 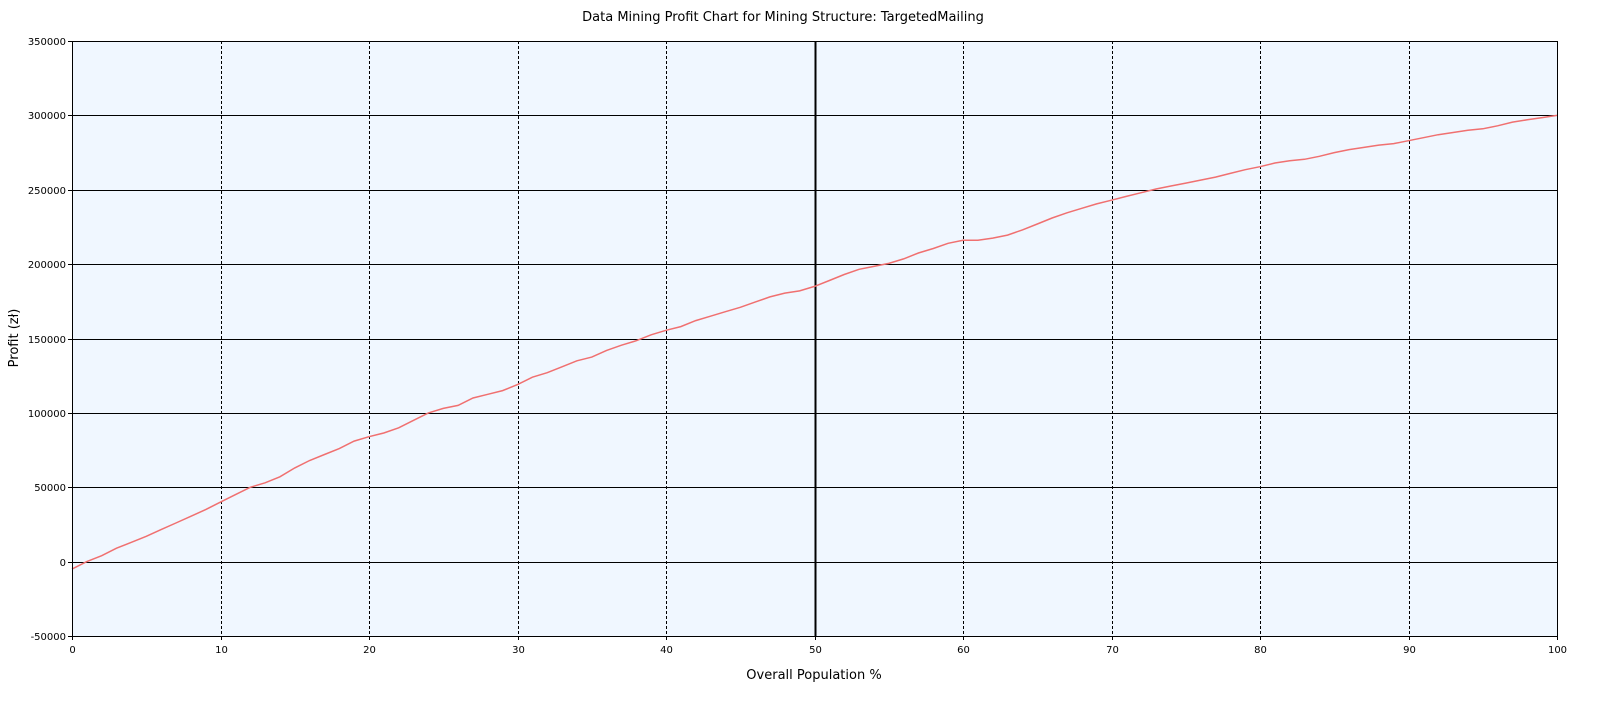 I want to click on y-tick-label: 100000, so click(x=47, y=414).